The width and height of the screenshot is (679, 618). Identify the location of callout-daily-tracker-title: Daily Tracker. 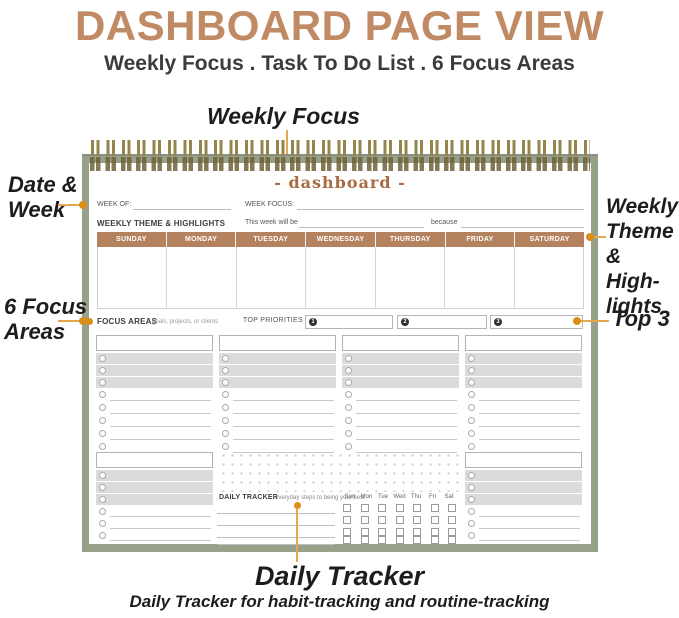
(339, 576).